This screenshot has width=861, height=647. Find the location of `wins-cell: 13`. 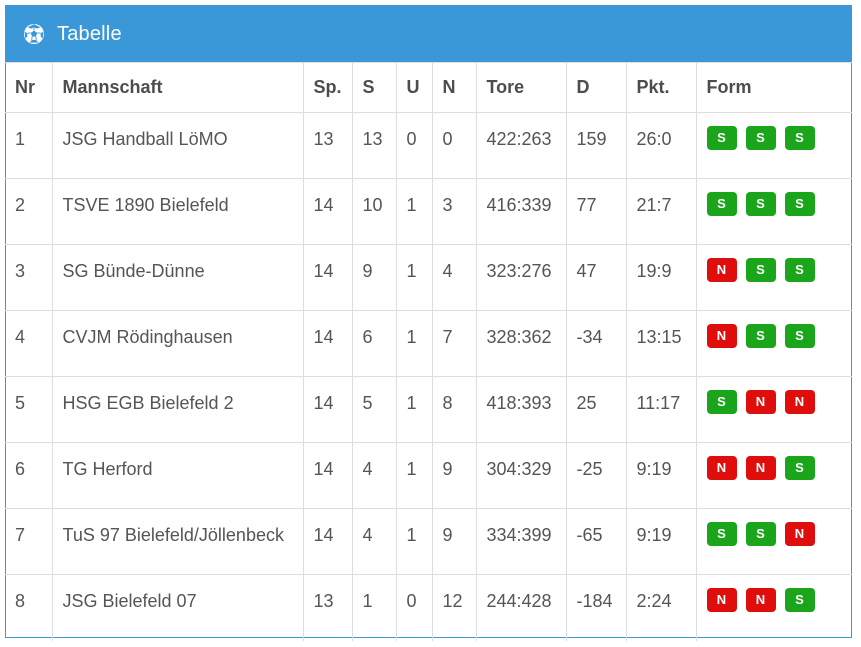

wins-cell: 13 is located at coordinates (374, 145).